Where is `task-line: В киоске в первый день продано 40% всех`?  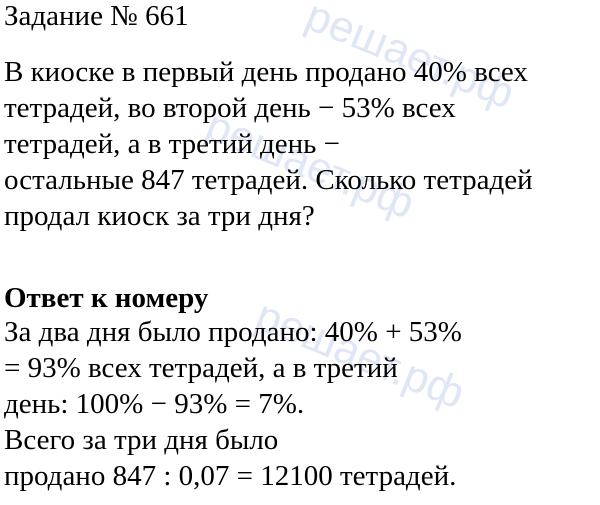 task-line: В киоске в первый день продано 40% всех is located at coordinates (266, 72).